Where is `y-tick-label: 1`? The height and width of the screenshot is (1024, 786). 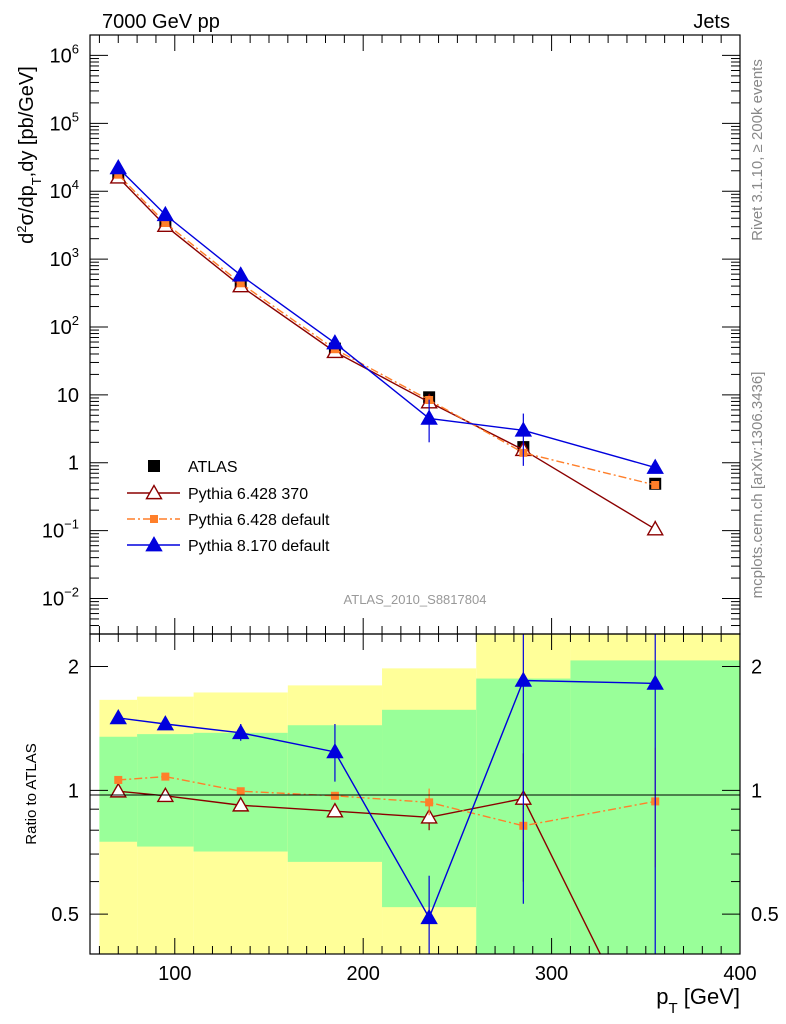 y-tick-label: 1 is located at coordinates (73, 464).